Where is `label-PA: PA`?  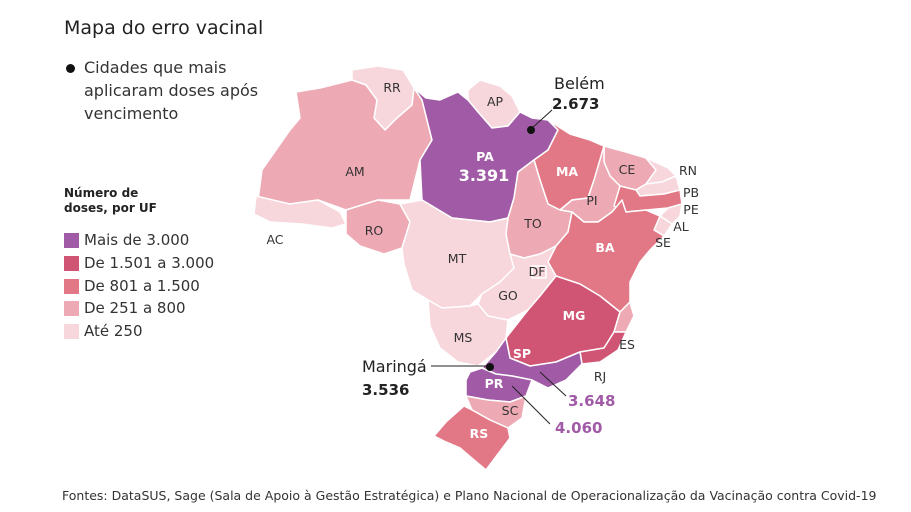 label-PA: PA is located at coordinates (485, 156).